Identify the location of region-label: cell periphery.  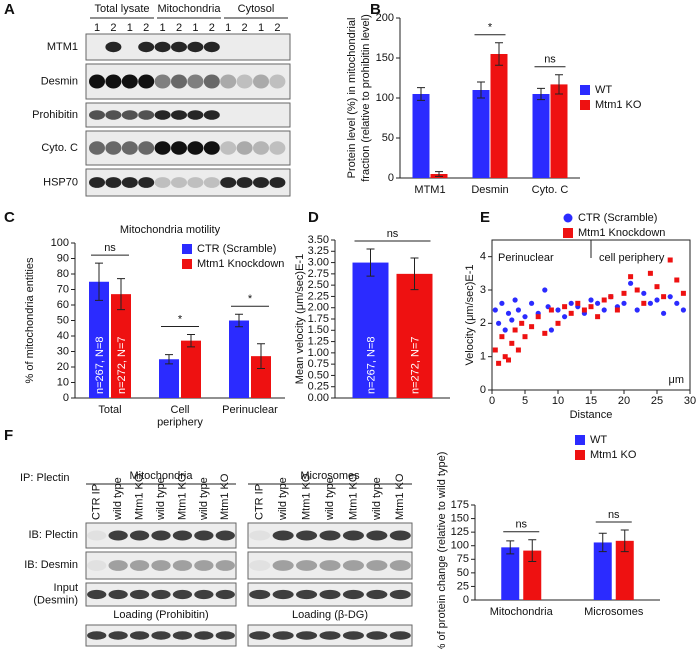
(632, 258).